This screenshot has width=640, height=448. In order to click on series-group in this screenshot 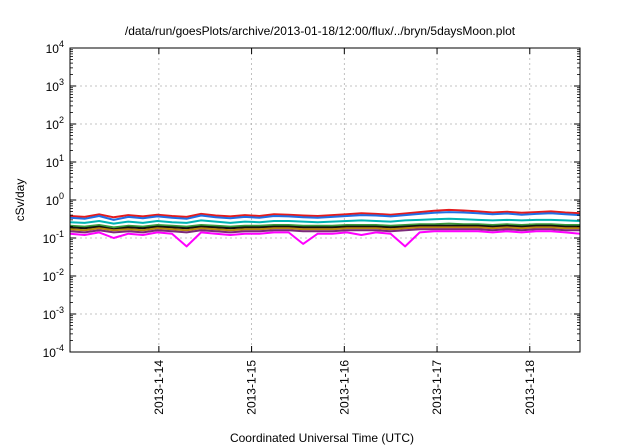, I will do `click(325, 228)`.